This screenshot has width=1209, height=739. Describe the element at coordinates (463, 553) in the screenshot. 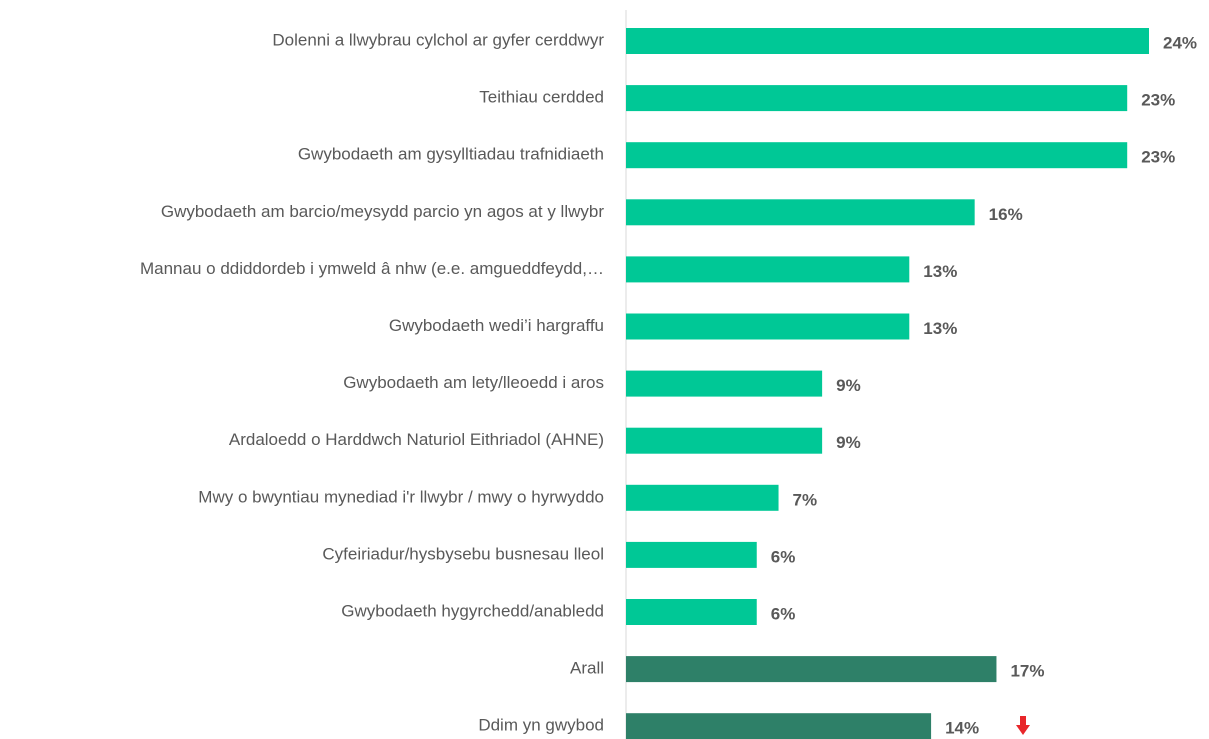

I see `category-label: Cyfeiriadur/hysbysebu busnesau lleol` at that location.